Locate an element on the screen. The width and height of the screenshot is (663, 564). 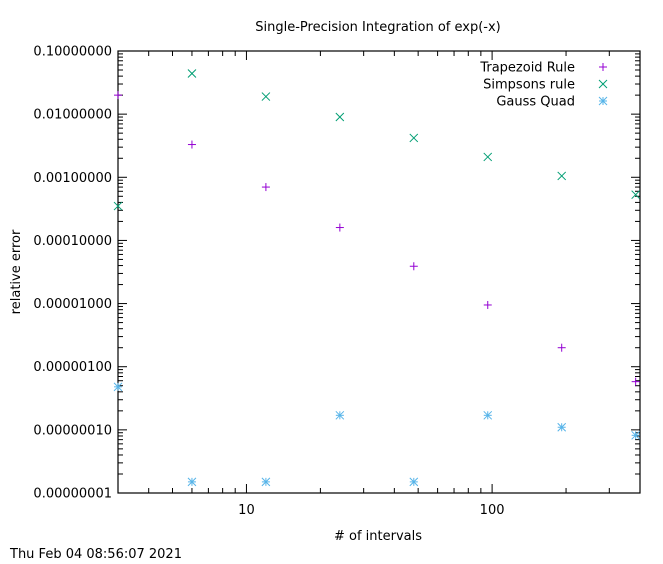
y-tick-label: 0.01000000 is located at coordinates (72, 115).